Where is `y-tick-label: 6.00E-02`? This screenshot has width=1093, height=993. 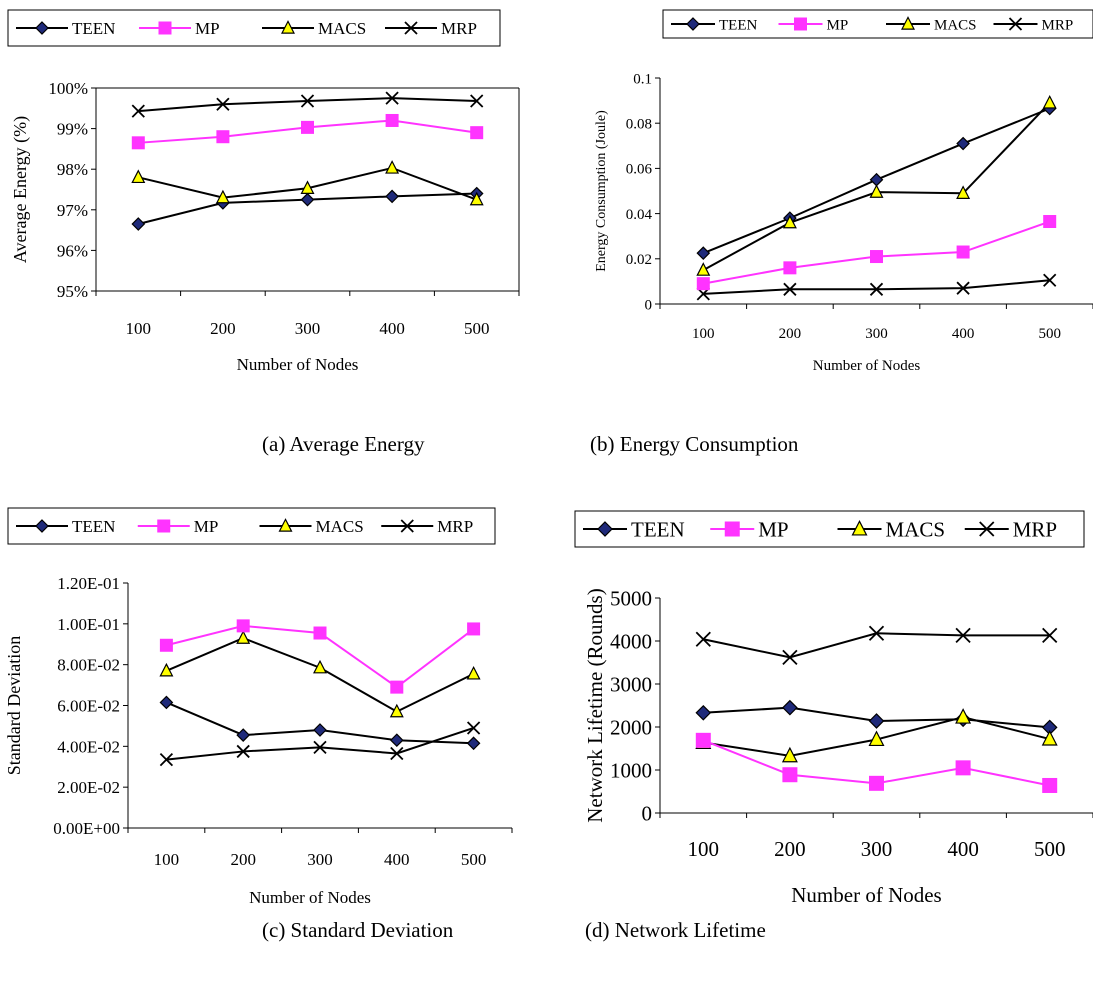
y-tick-label: 6.00E-02 is located at coordinates (88, 705).